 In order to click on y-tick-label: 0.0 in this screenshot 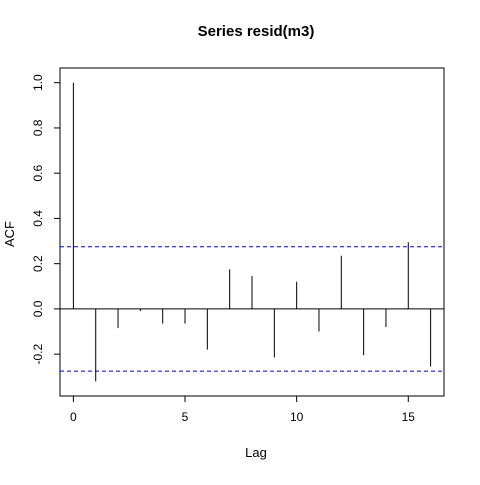, I will do `click(38, 308)`.